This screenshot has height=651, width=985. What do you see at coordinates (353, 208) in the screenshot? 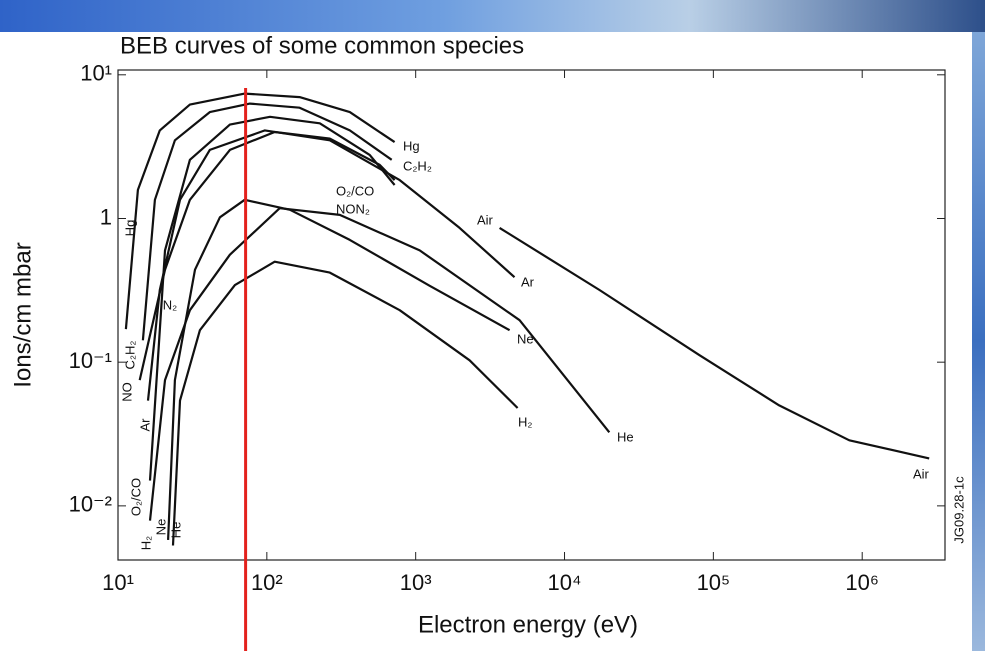
I see `curve-label: NON₂` at bounding box center [353, 208].